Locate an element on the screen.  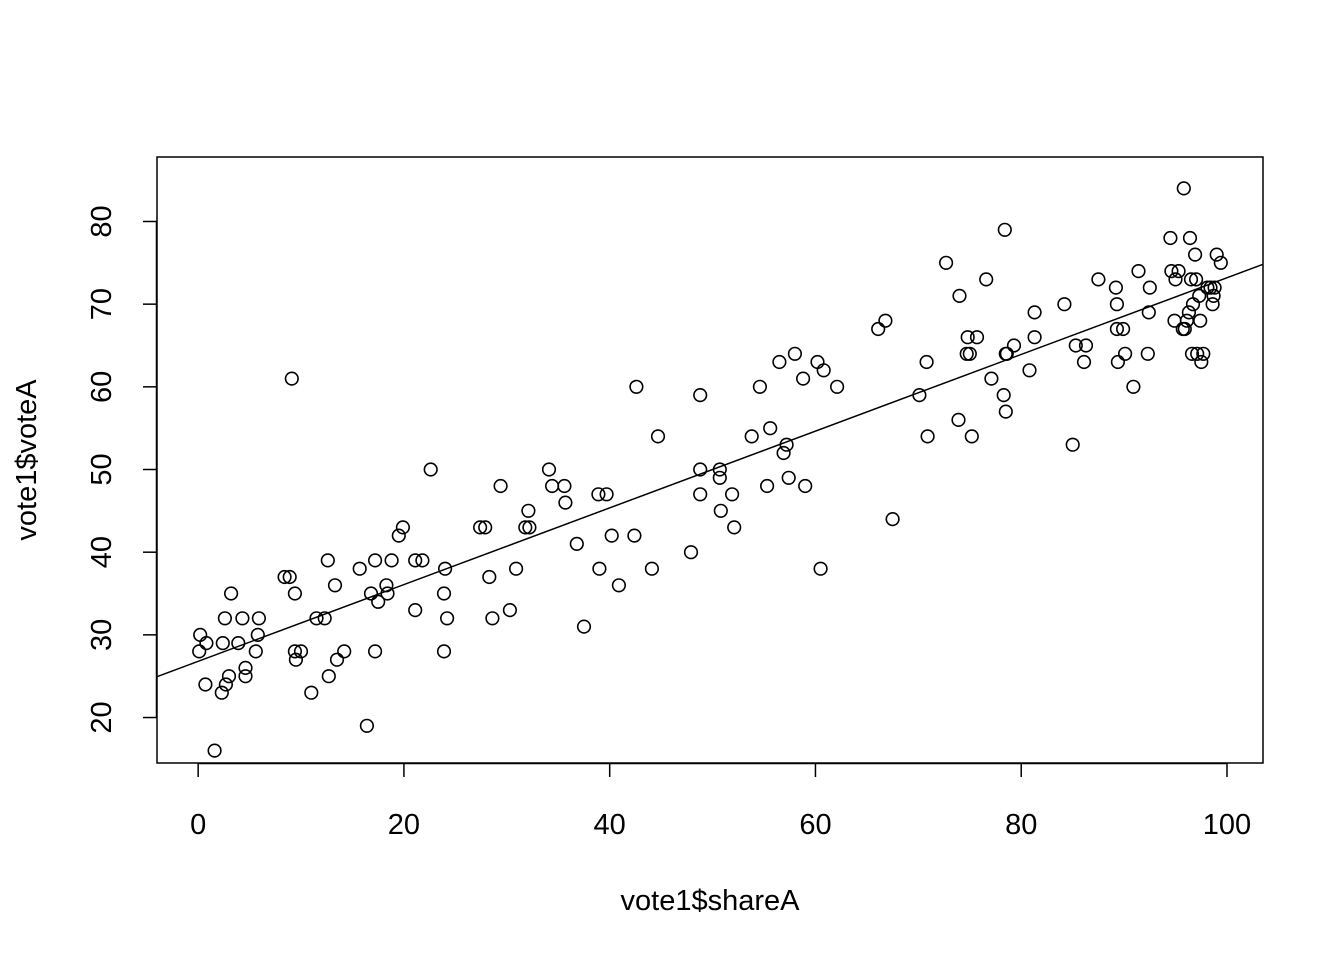
x-tick-label: 80 is located at coordinates (1021, 825).